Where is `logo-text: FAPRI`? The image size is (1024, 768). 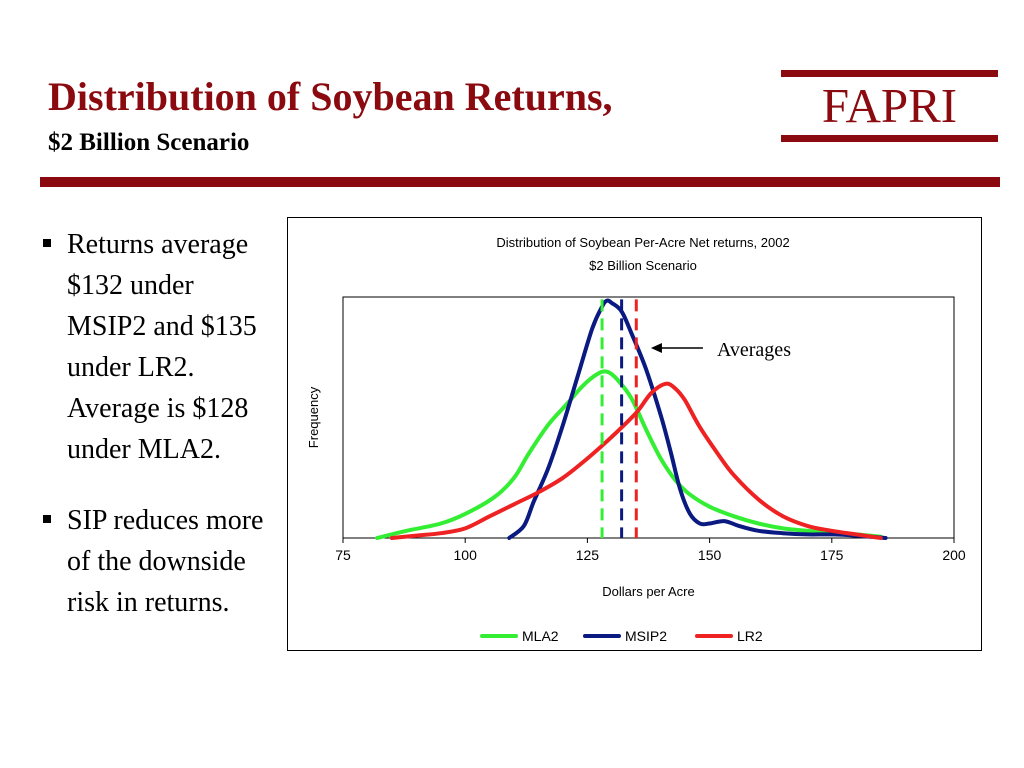 logo-text: FAPRI is located at coordinates (889, 105).